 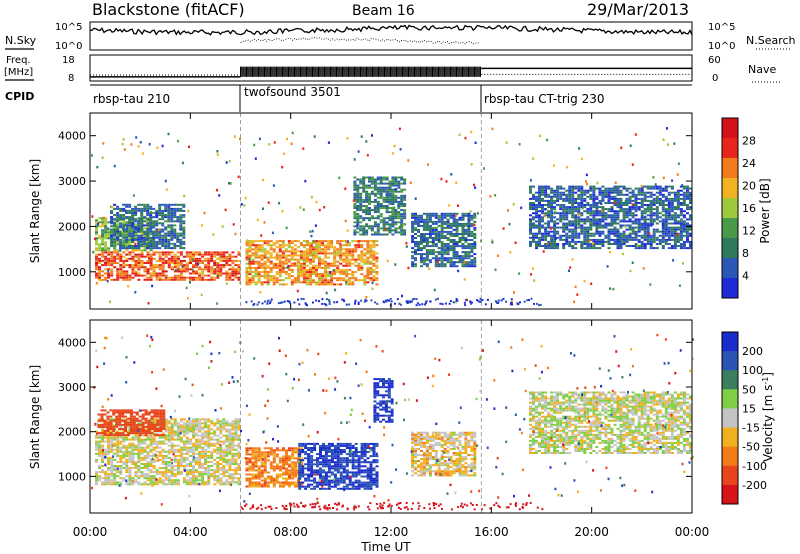 What do you see at coordinates (18, 60) in the screenshot?
I see `freq-label: Freq.` at bounding box center [18, 60].